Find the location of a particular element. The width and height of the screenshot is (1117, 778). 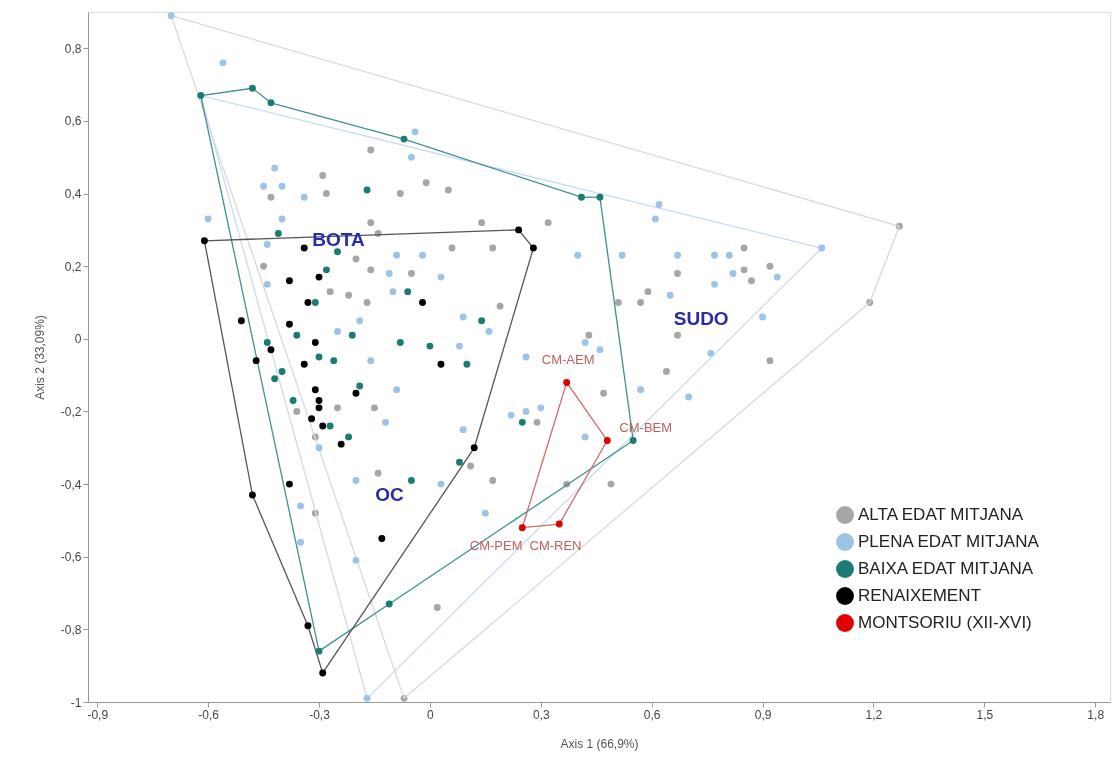

annotation: CM-REN is located at coordinates (555, 545).